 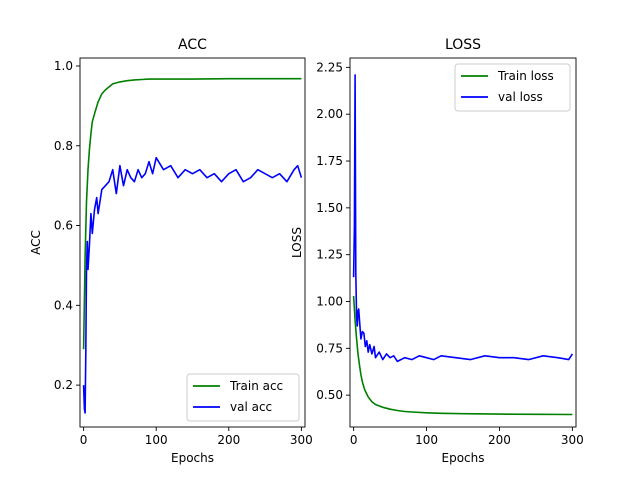 What do you see at coordinates (63, 66) in the screenshot?
I see `y-tick-label: 1.0` at bounding box center [63, 66].